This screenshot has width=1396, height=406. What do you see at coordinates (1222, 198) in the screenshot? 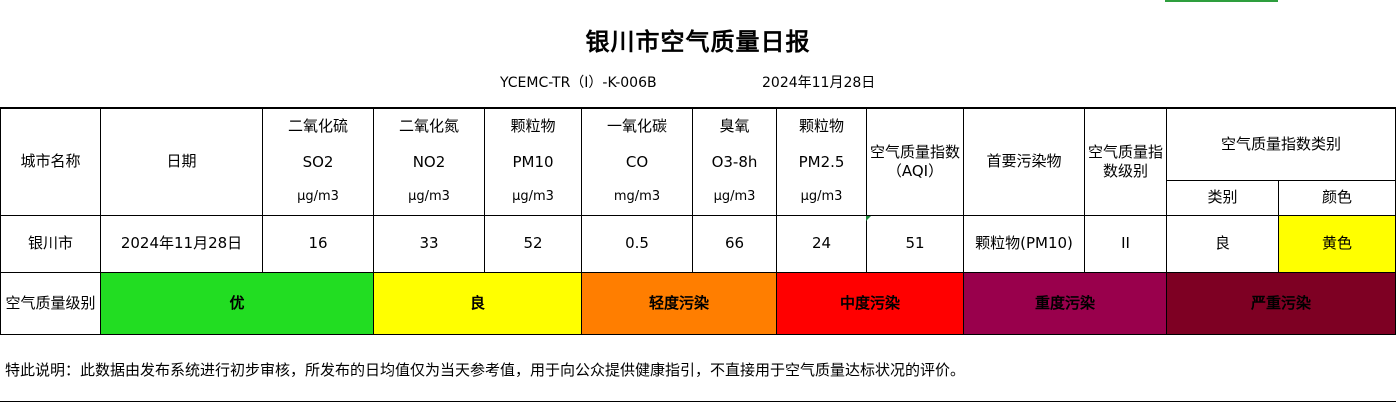
I see `header-category-type: 类别` at bounding box center [1222, 198].